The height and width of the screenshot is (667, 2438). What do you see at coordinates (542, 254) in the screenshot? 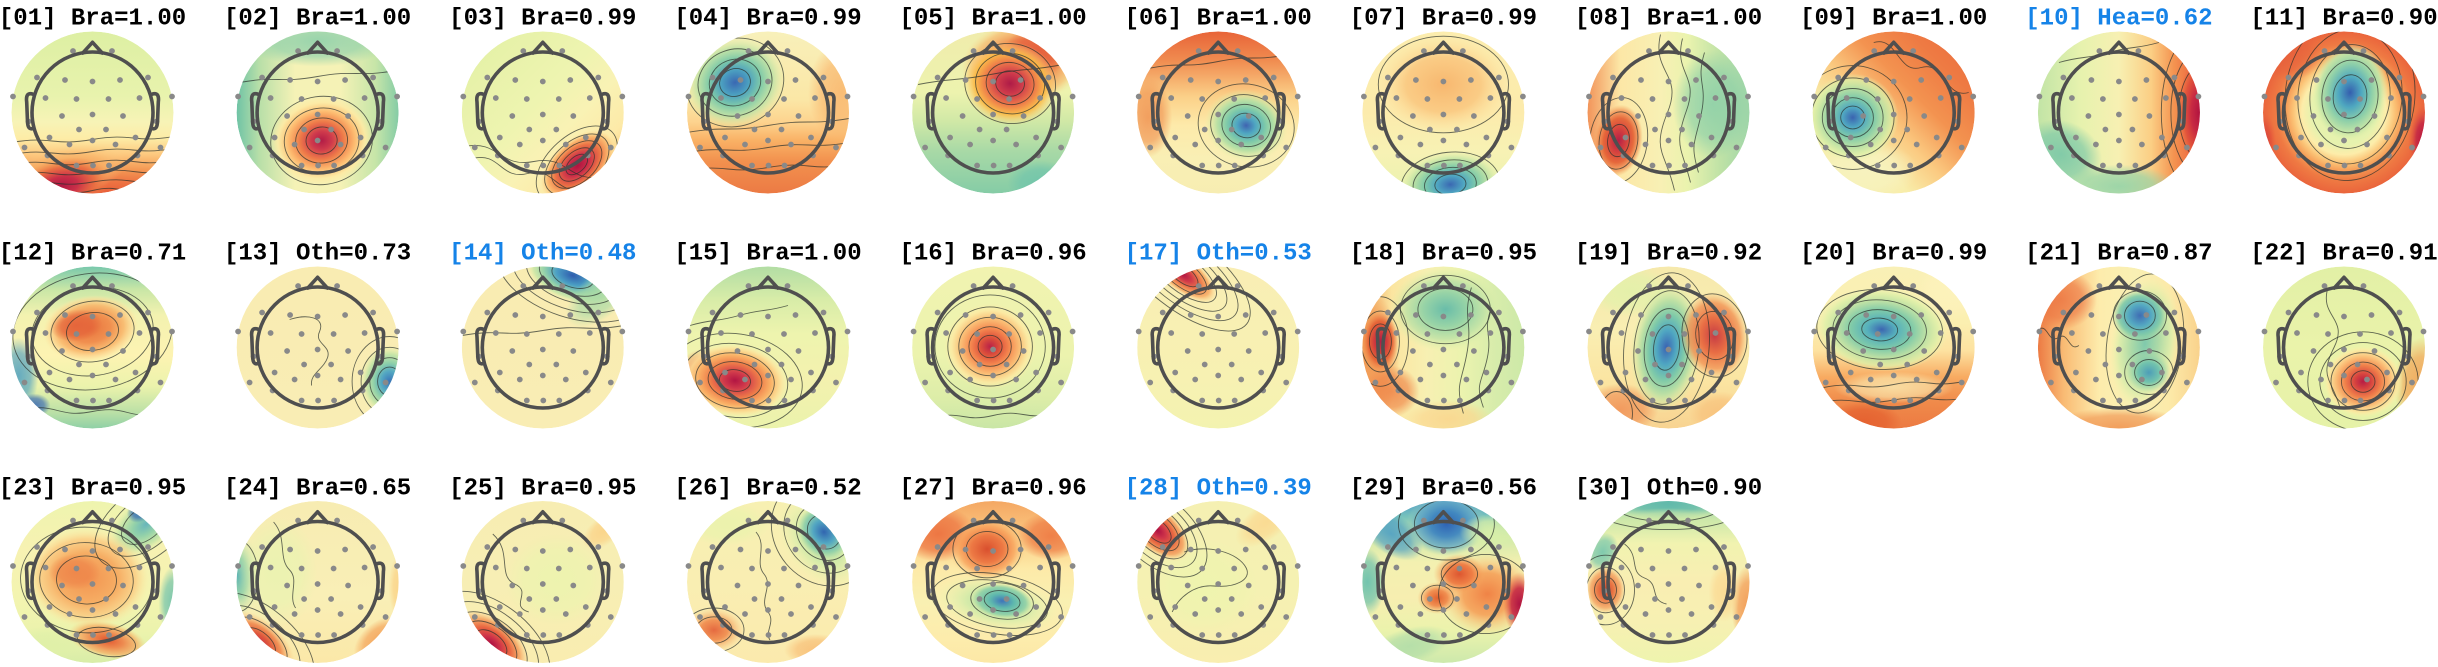
I see `svg-text: [14] Oth=0.48` at bounding box center [542, 254].